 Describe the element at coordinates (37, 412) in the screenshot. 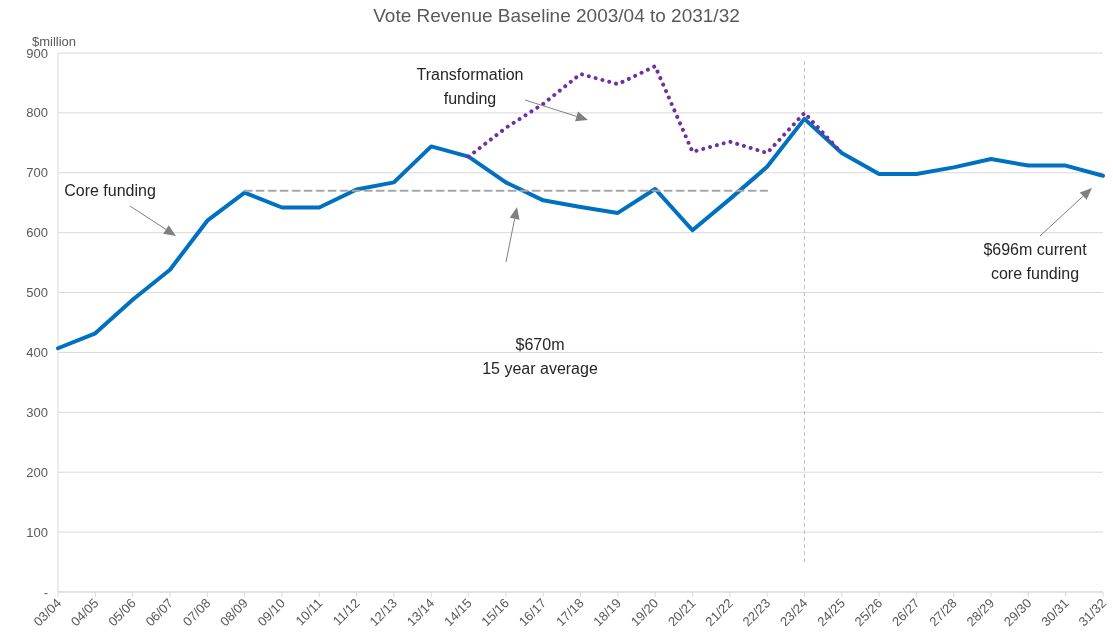

I see `y-tick-label: 300` at that location.